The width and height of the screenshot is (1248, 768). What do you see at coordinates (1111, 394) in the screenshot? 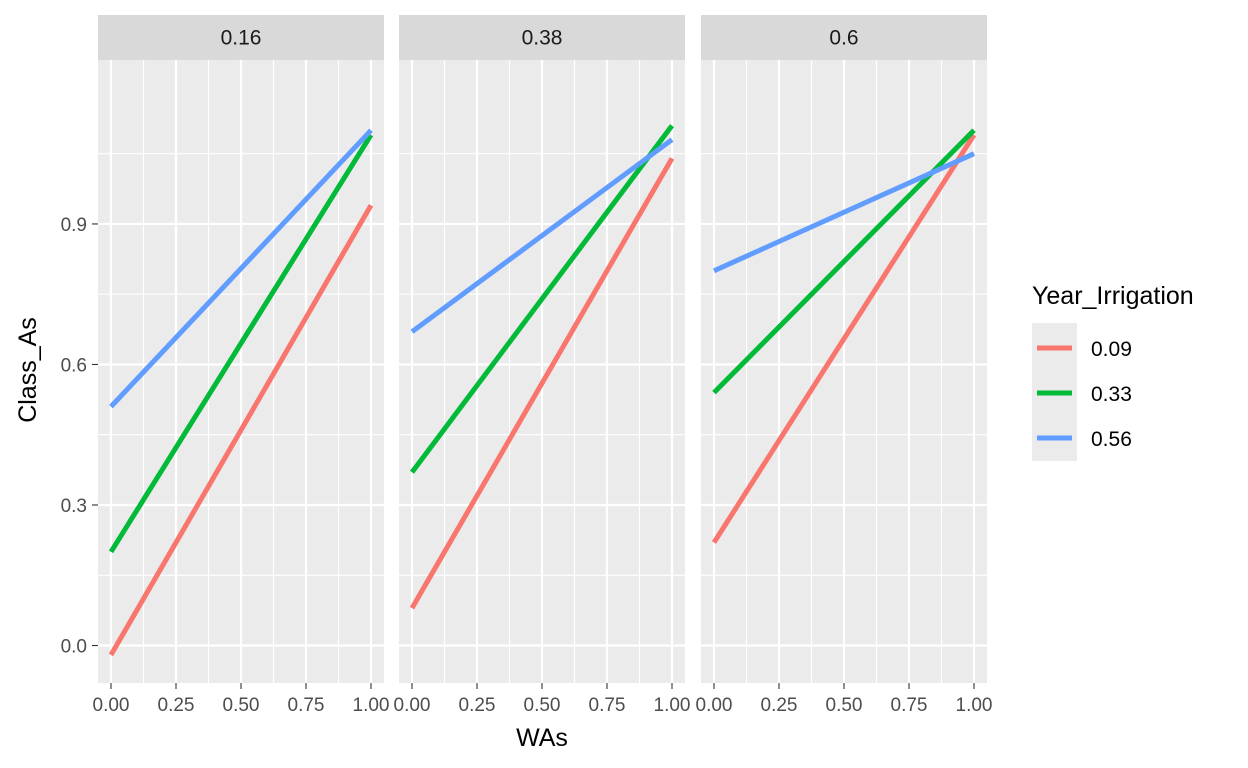
I see `legend-label-0.33: 0.33` at bounding box center [1111, 394].